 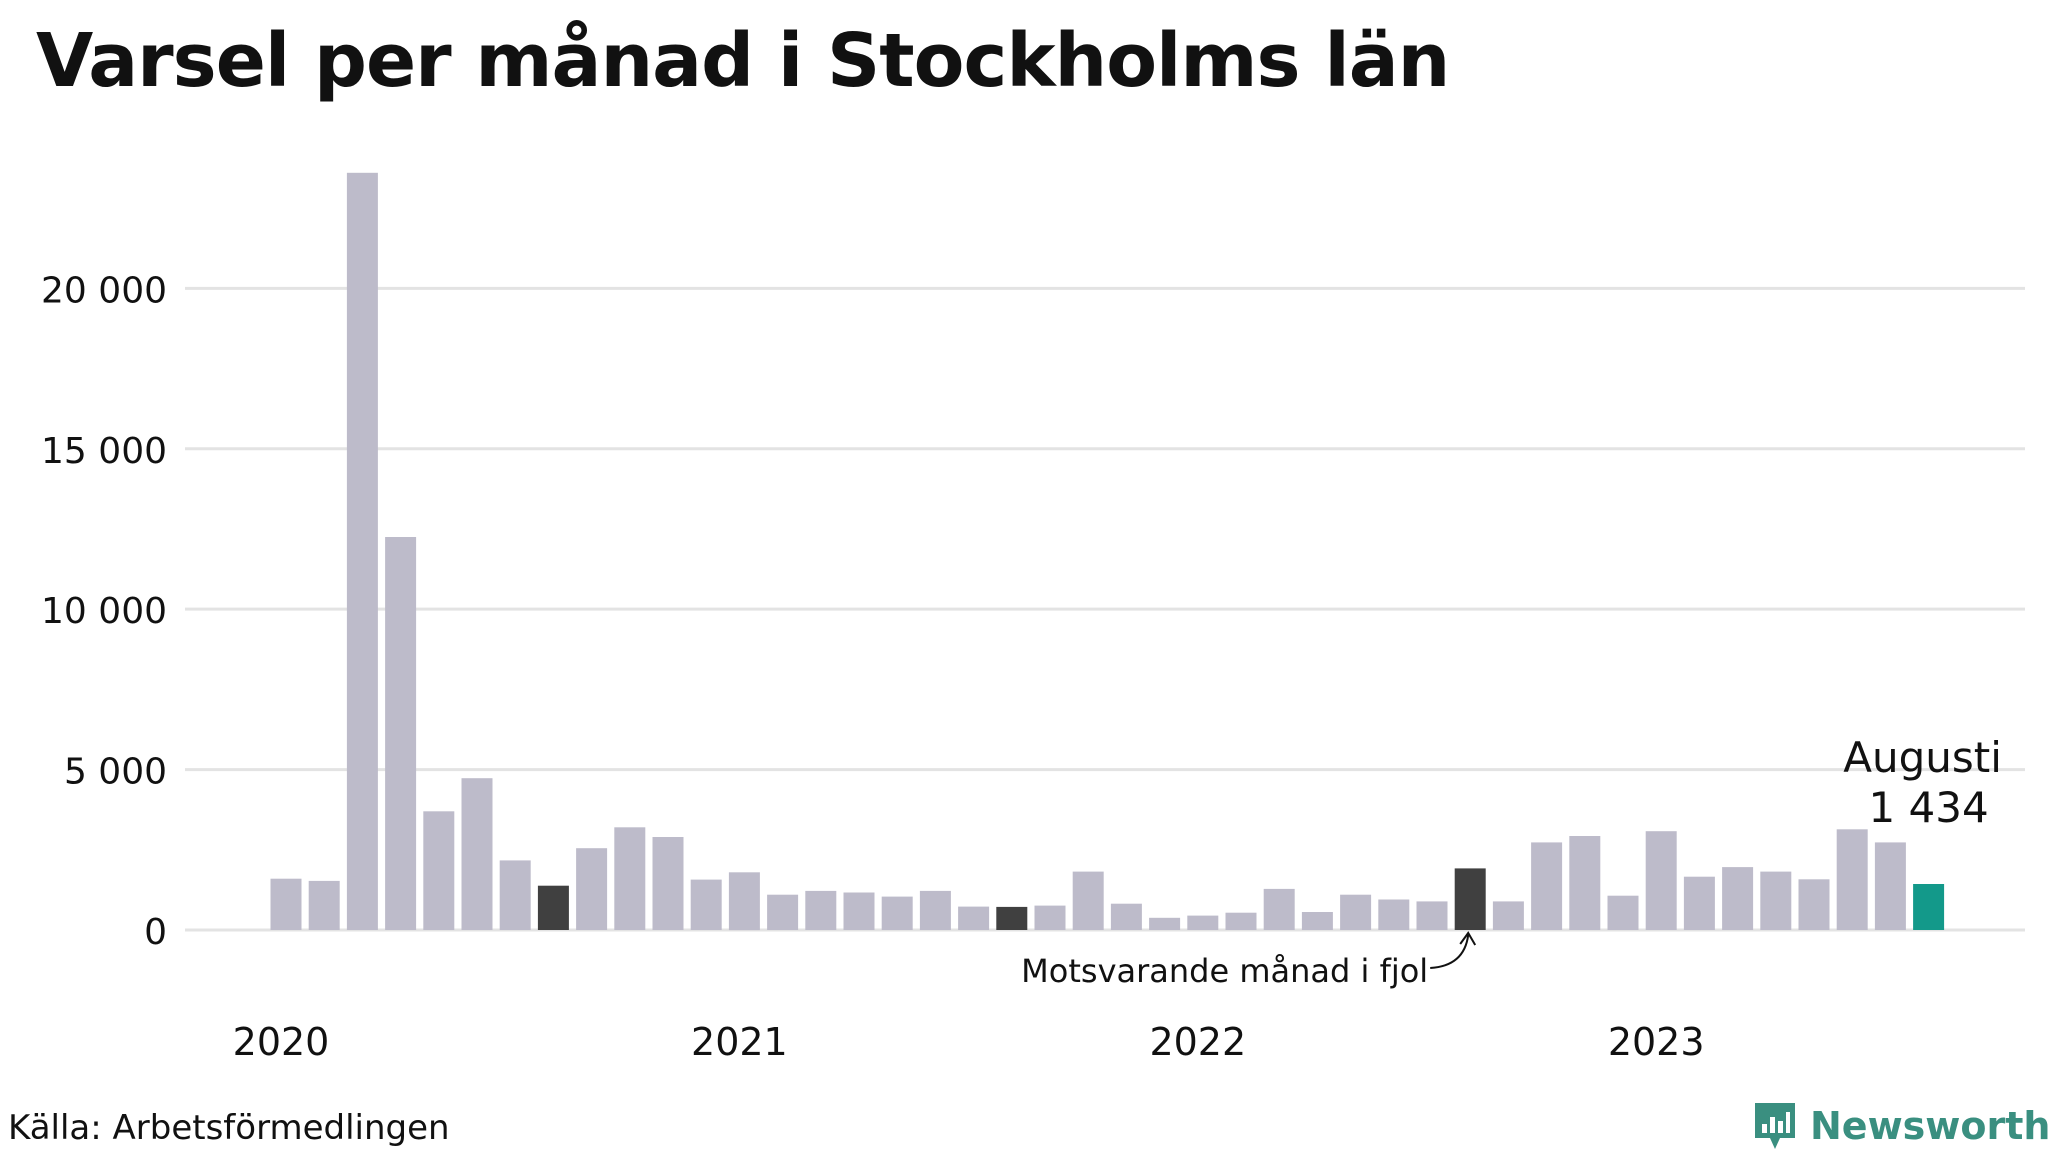 I want to click on comparison-label: Motsvarande månad i fjol, so click(x=1224, y=971).